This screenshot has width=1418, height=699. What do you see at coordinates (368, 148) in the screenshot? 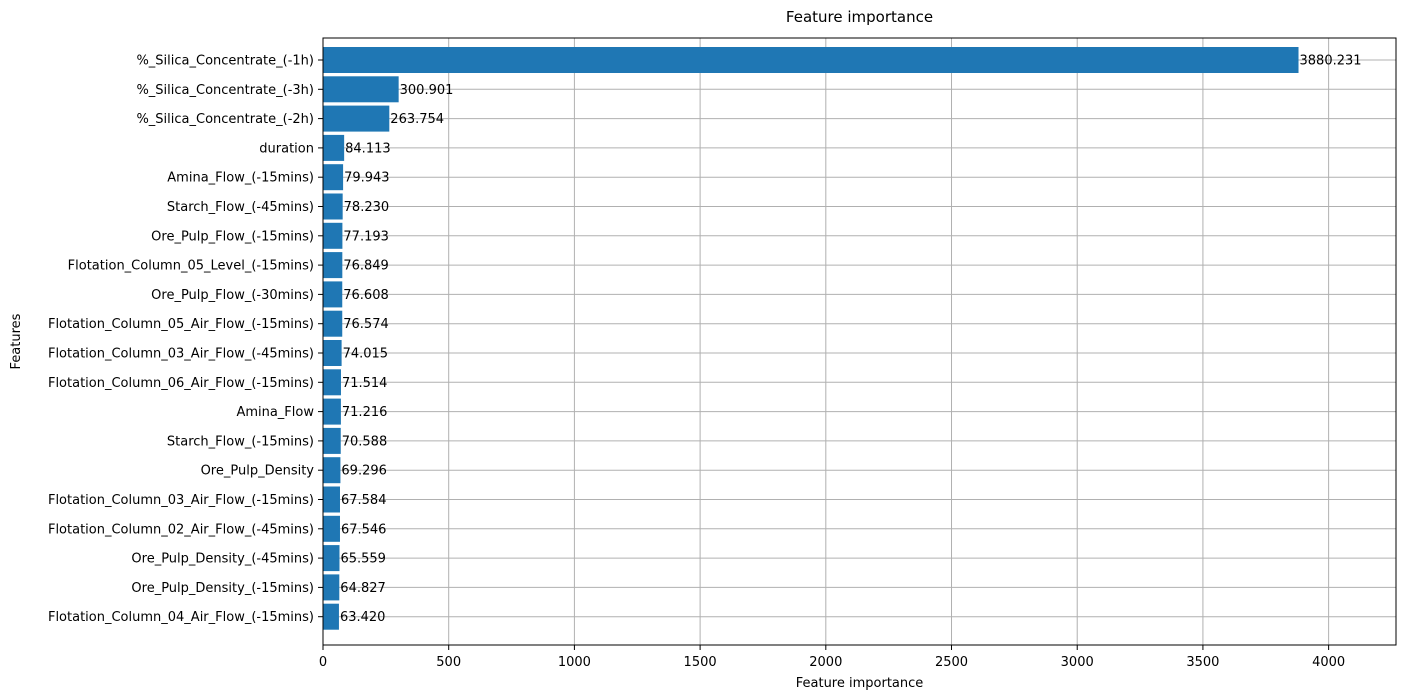
I see `bar-value-label: 84.113` at bounding box center [368, 148].